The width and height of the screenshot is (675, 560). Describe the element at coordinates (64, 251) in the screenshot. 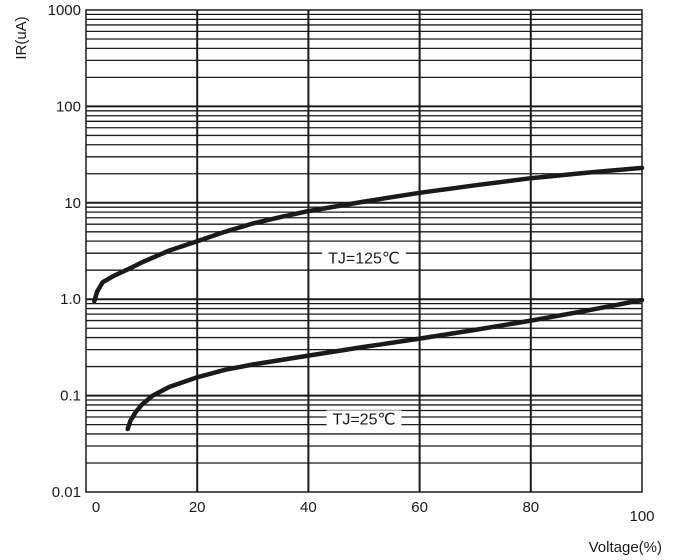

I see `y-tick-labels: 0.01 0.1 1.0 10 100 1000` at that location.